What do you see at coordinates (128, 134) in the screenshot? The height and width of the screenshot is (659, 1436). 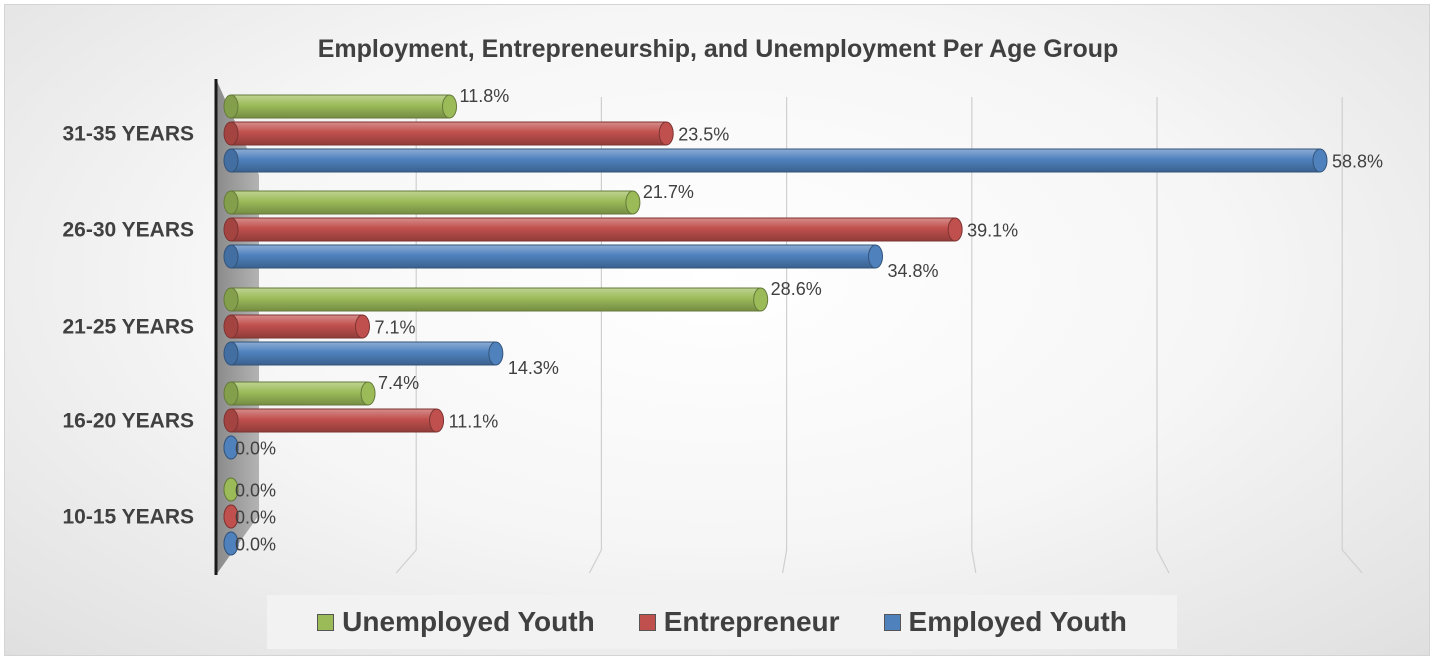 I see `category-label: 31-35 YEARS` at bounding box center [128, 134].